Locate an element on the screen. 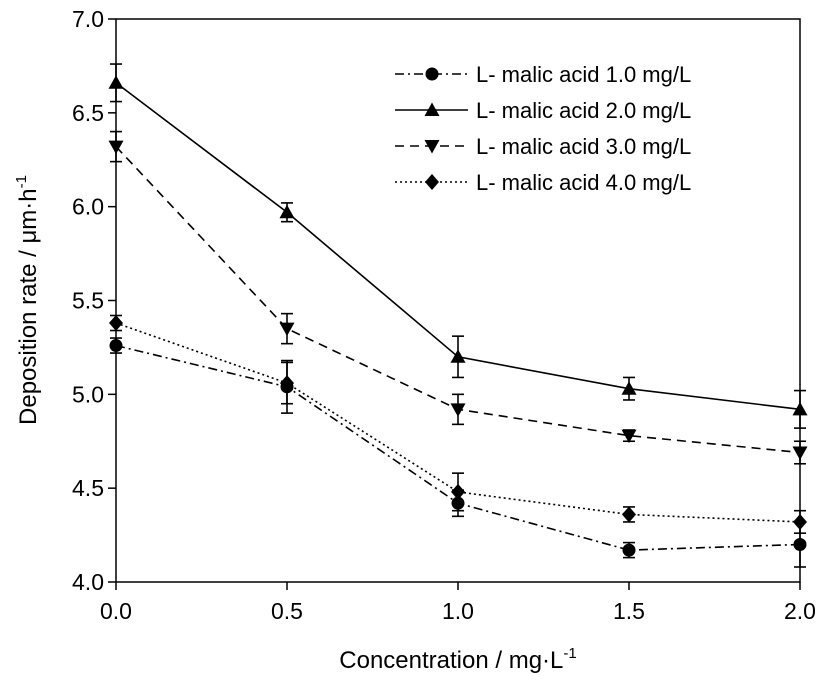  x-tick-label: 1.5 is located at coordinates (629, 611).